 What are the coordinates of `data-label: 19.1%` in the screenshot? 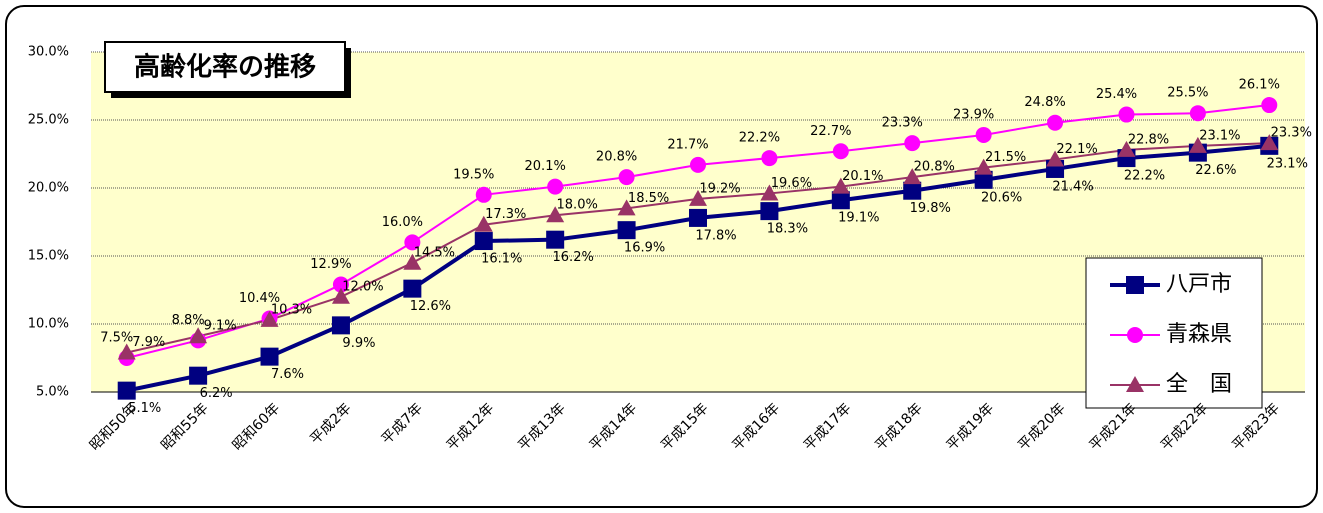 It's located at (858, 218).